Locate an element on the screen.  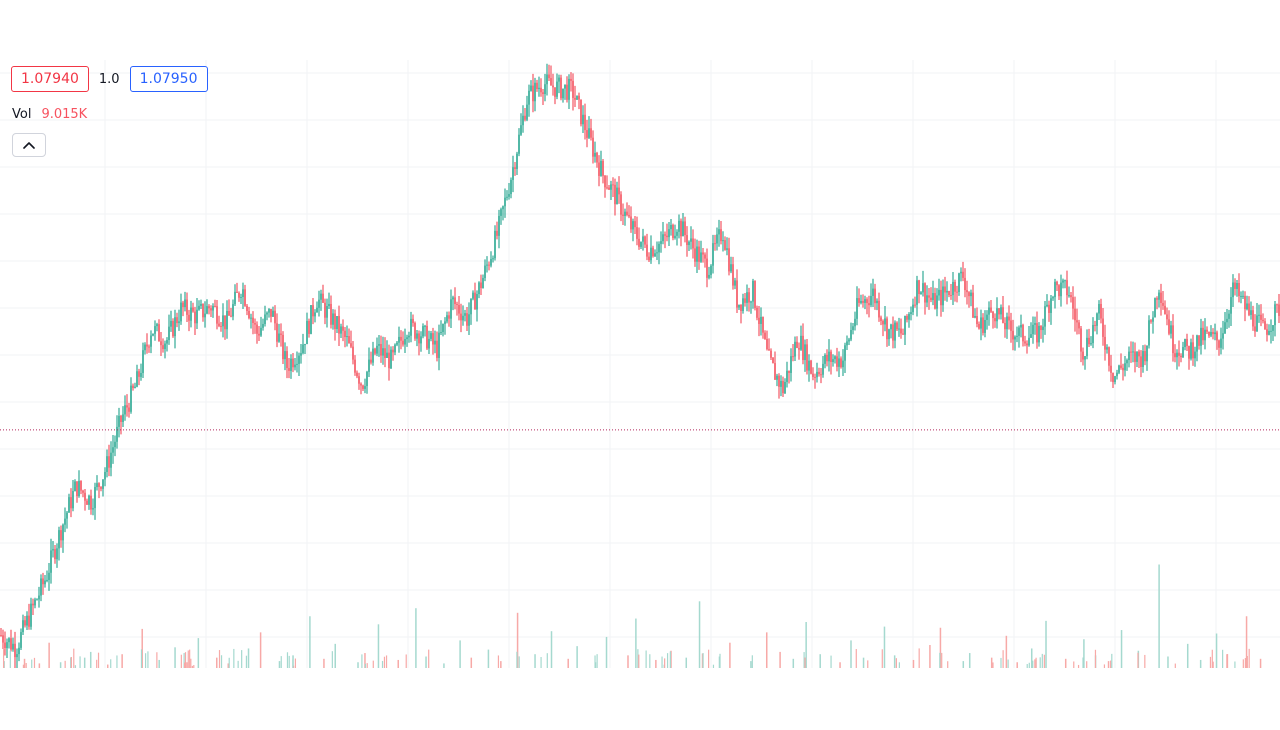
collapse-legend-button is located at coordinates (29, 145).